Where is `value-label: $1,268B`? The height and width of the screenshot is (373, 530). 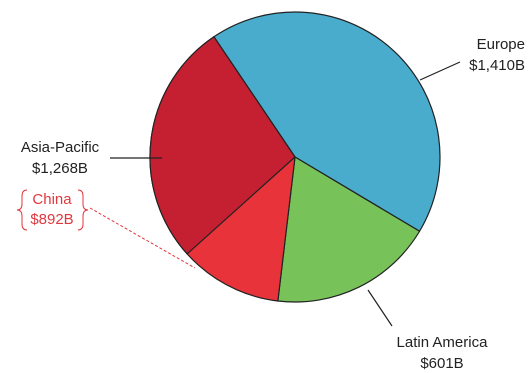
value-label: $1,268B is located at coordinates (60, 168).